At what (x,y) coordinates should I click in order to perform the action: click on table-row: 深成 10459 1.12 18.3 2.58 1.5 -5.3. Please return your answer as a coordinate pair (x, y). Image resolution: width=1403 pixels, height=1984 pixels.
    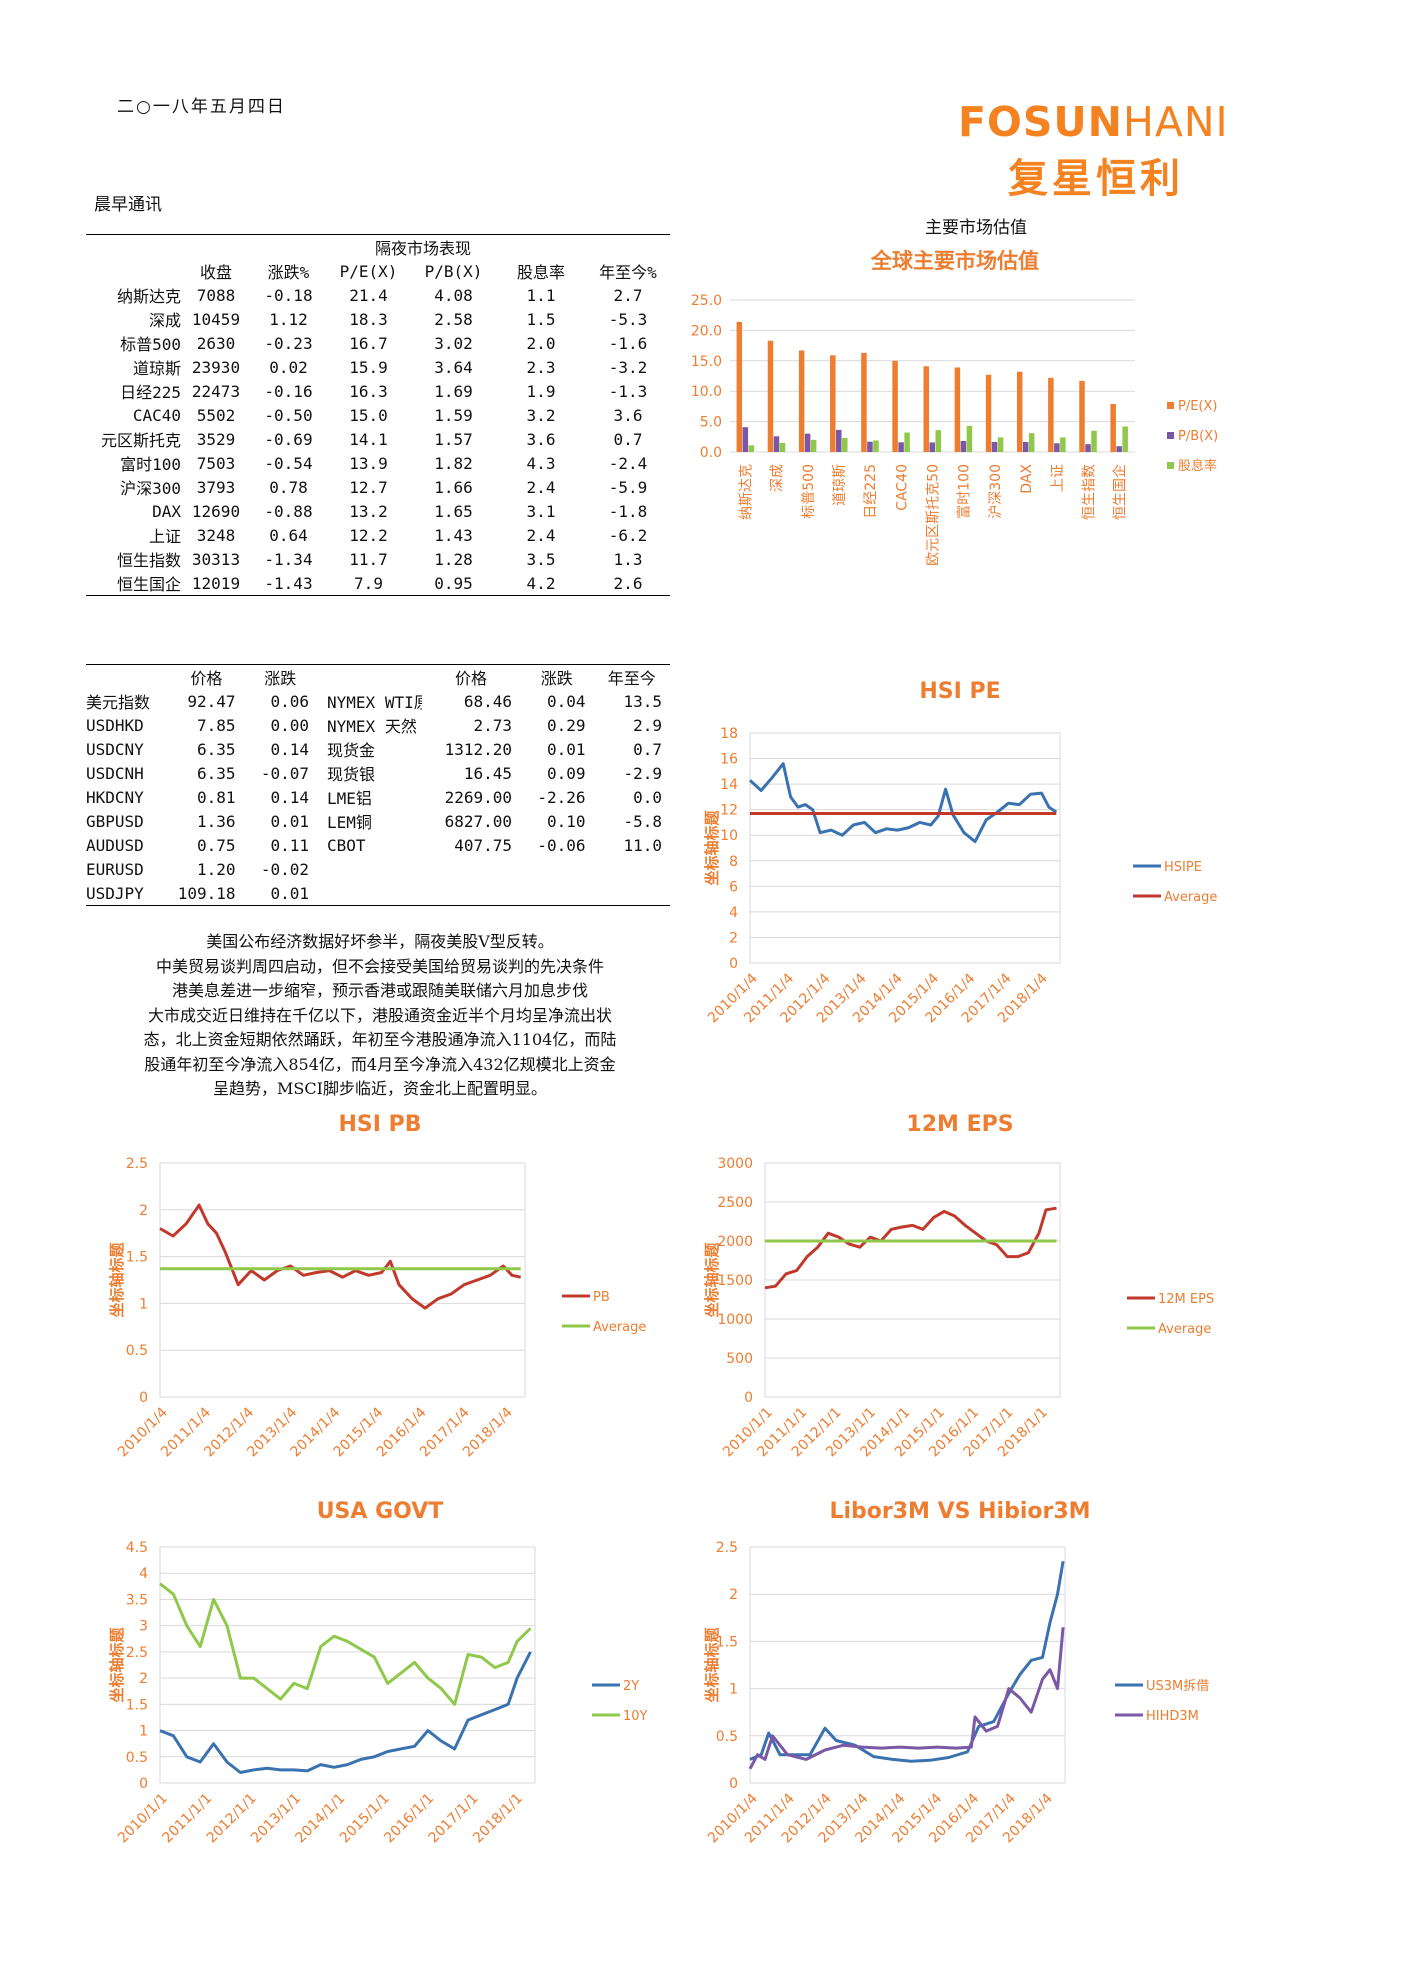
    Looking at the image, I should click on (378, 319).